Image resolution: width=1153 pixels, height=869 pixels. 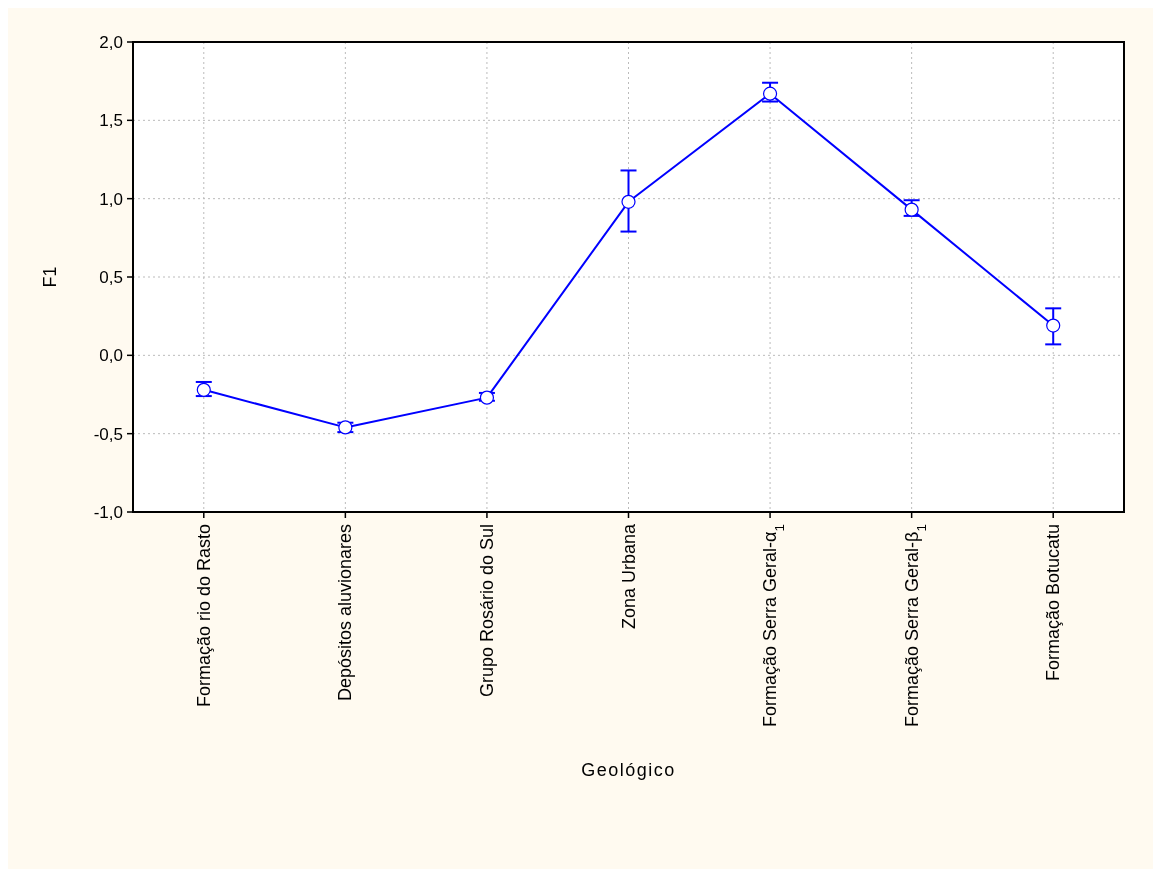 What do you see at coordinates (111, 42) in the screenshot?
I see `y-tick-label: 2,0` at bounding box center [111, 42].